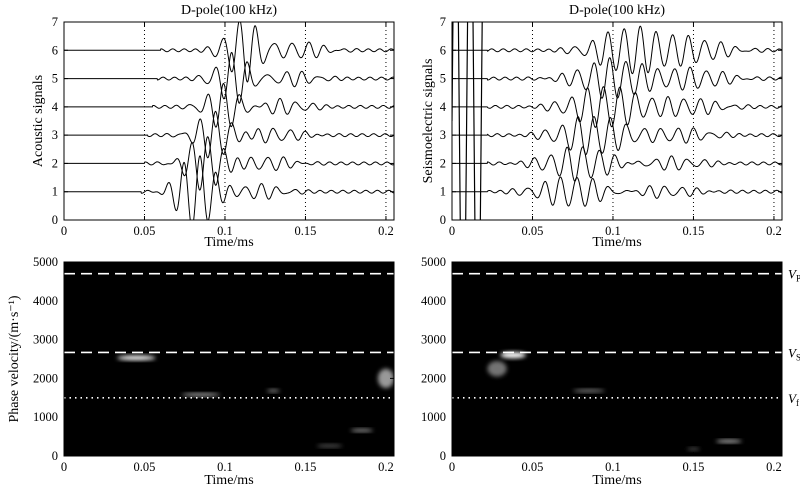 The height and width of the screenshot is (490, 800). I want to click on velocity-labels: VP VS Vf, so click(794, 337).